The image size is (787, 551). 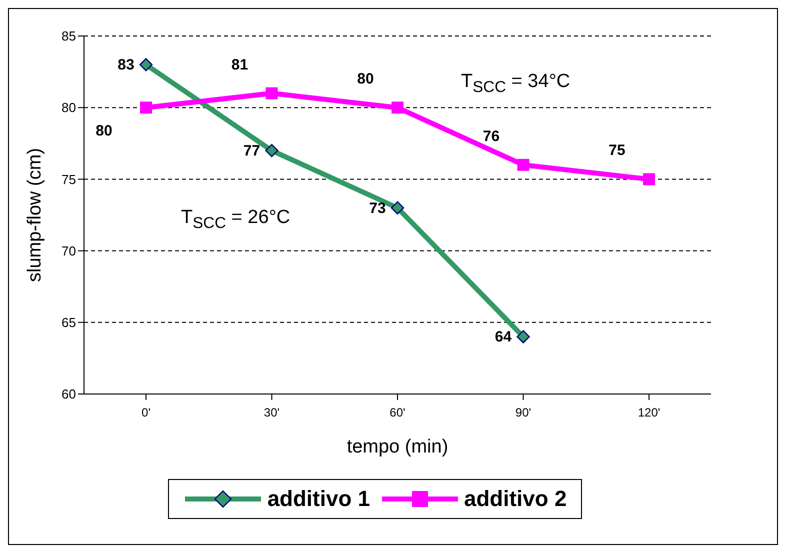 What do you see at coordinates (515, 84) in the screenshot?
I see `annotation: T$_{SCC}$ = 34°C` at bounding box center [515, 84].